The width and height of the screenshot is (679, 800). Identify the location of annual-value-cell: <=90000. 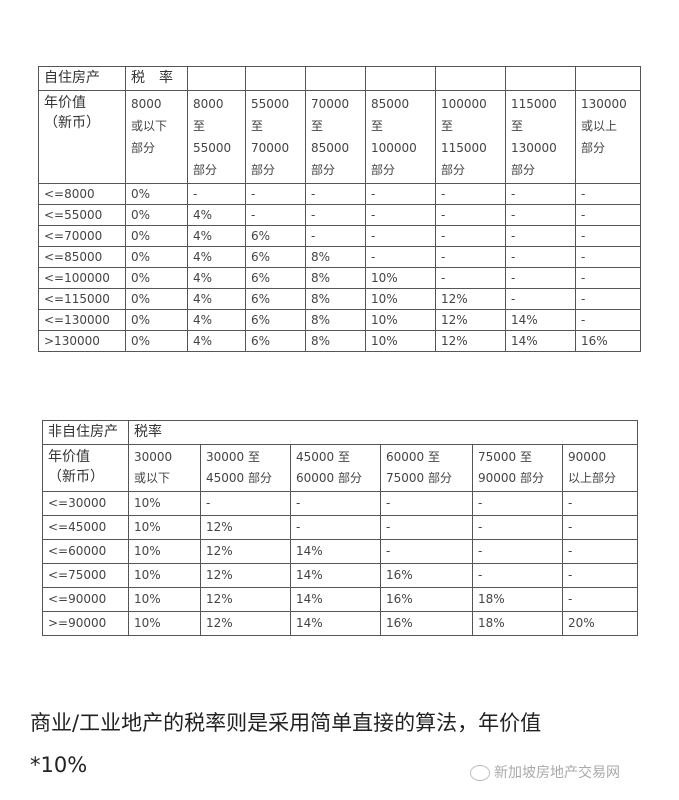
(85, 599).